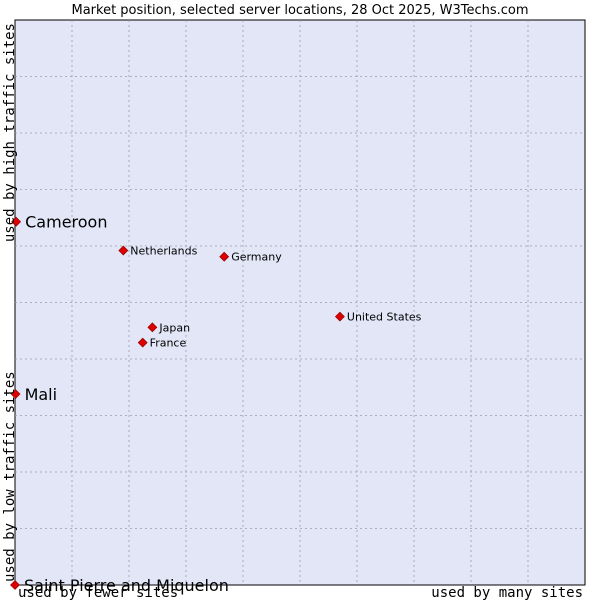 This screenshot has width=600, height=600. Describe the element at coordinates (224, 256) in the screenshot. I see `point-germany` at that location.